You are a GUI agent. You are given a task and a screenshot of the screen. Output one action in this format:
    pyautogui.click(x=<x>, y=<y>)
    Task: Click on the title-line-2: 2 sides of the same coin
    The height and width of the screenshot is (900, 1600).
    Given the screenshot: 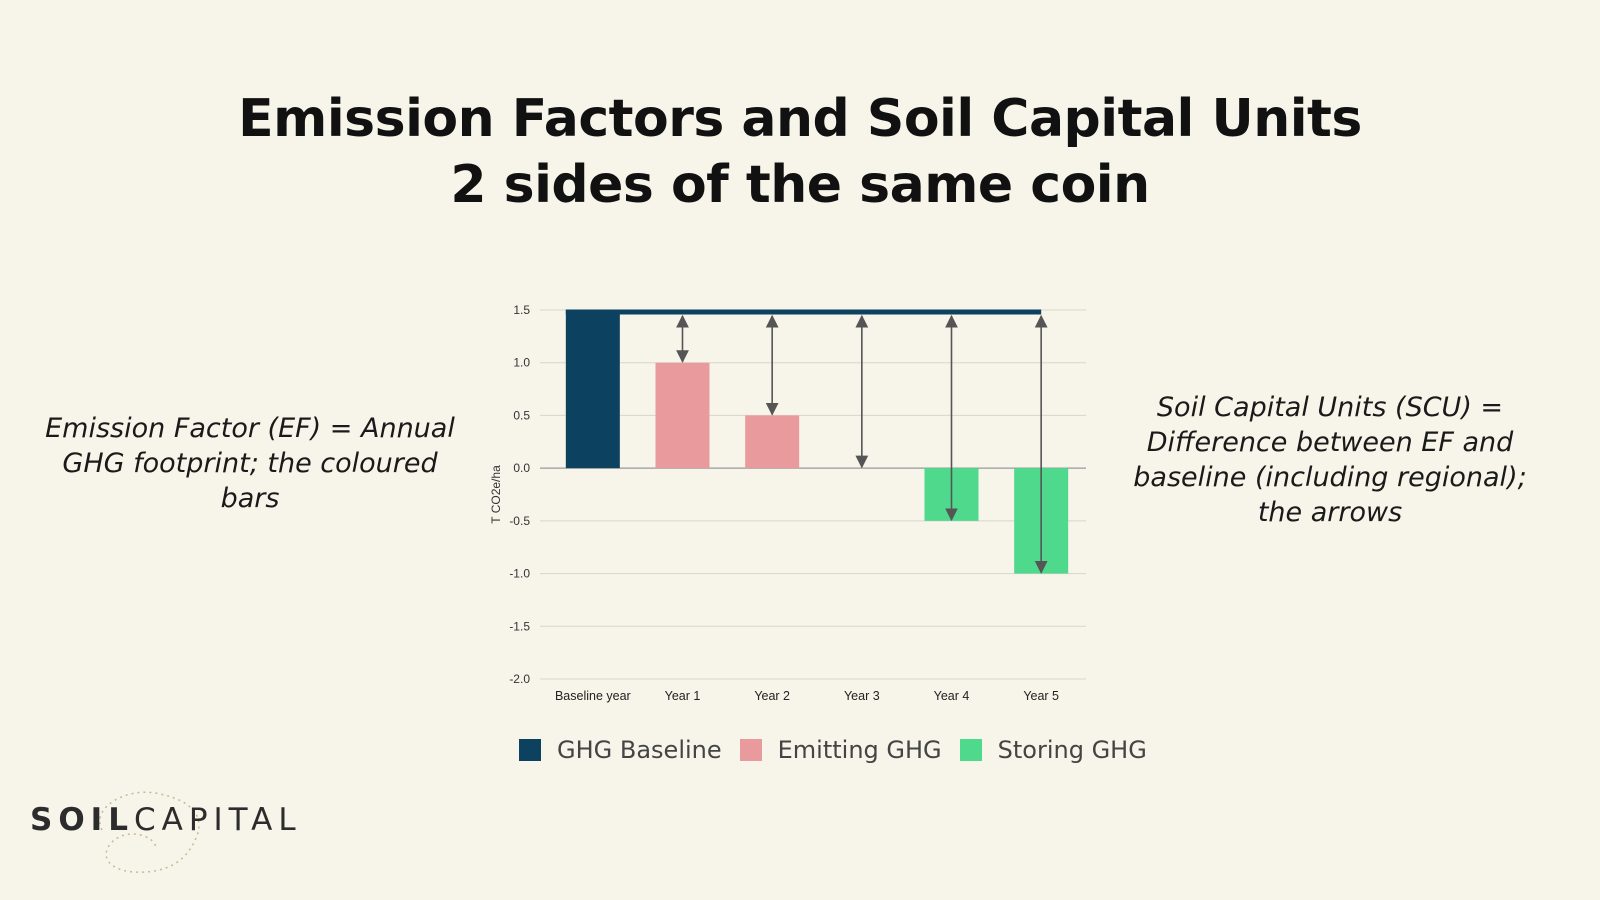 What is the action you would take?
    pyautogui.click(x=800, y=185)
    